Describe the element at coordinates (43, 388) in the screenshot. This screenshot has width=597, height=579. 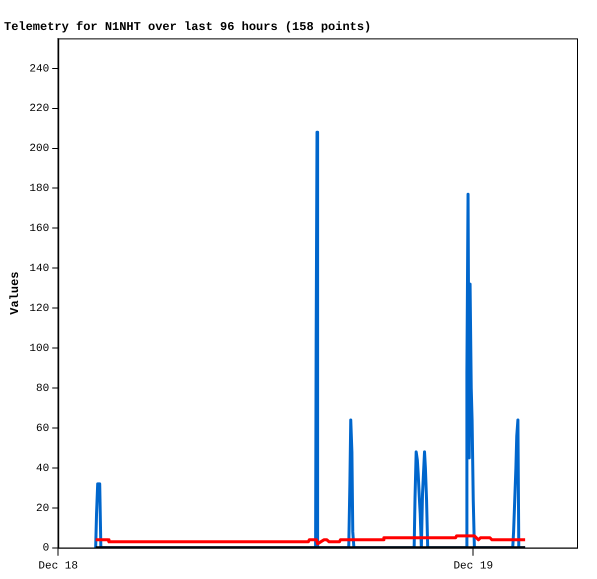
I see `y-tick-label: 80` at that location.